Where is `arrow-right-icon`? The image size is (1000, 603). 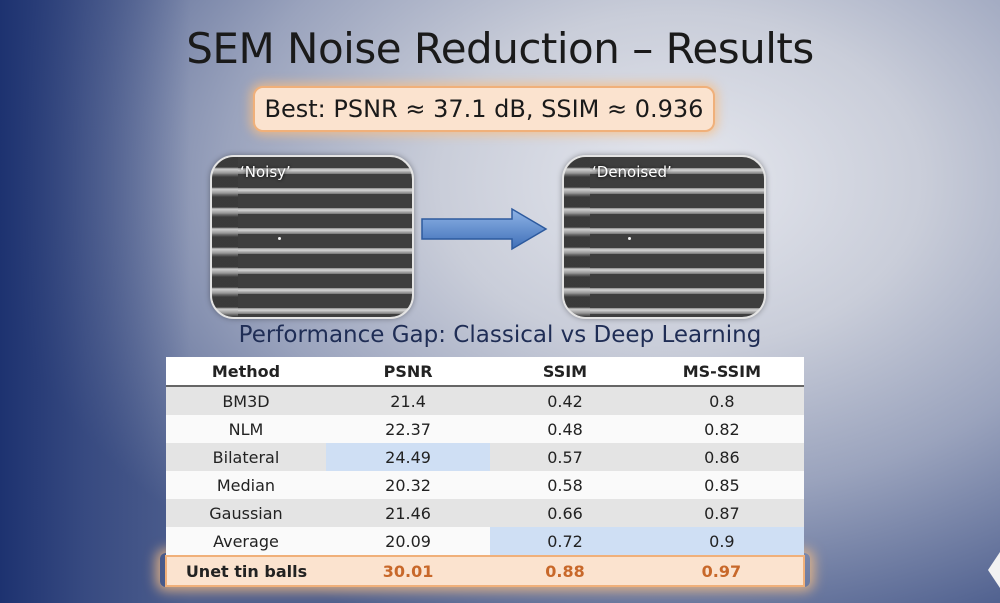 arrow-right-icon is located at coordinates (484, 229).